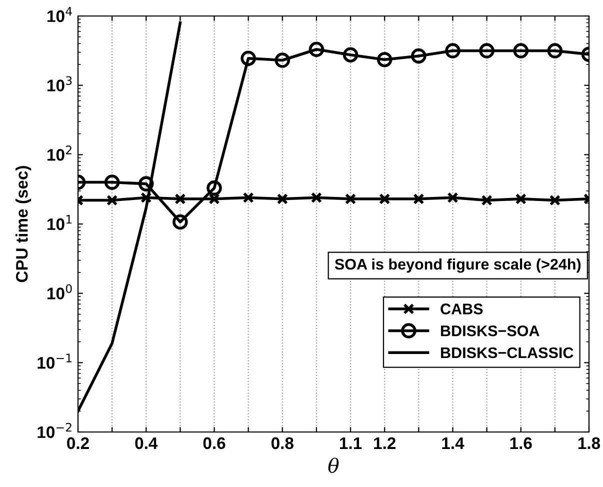 The image size is (603, 487). I want to click on y-tick-label: 10$^{2}$, so click(60, 153).